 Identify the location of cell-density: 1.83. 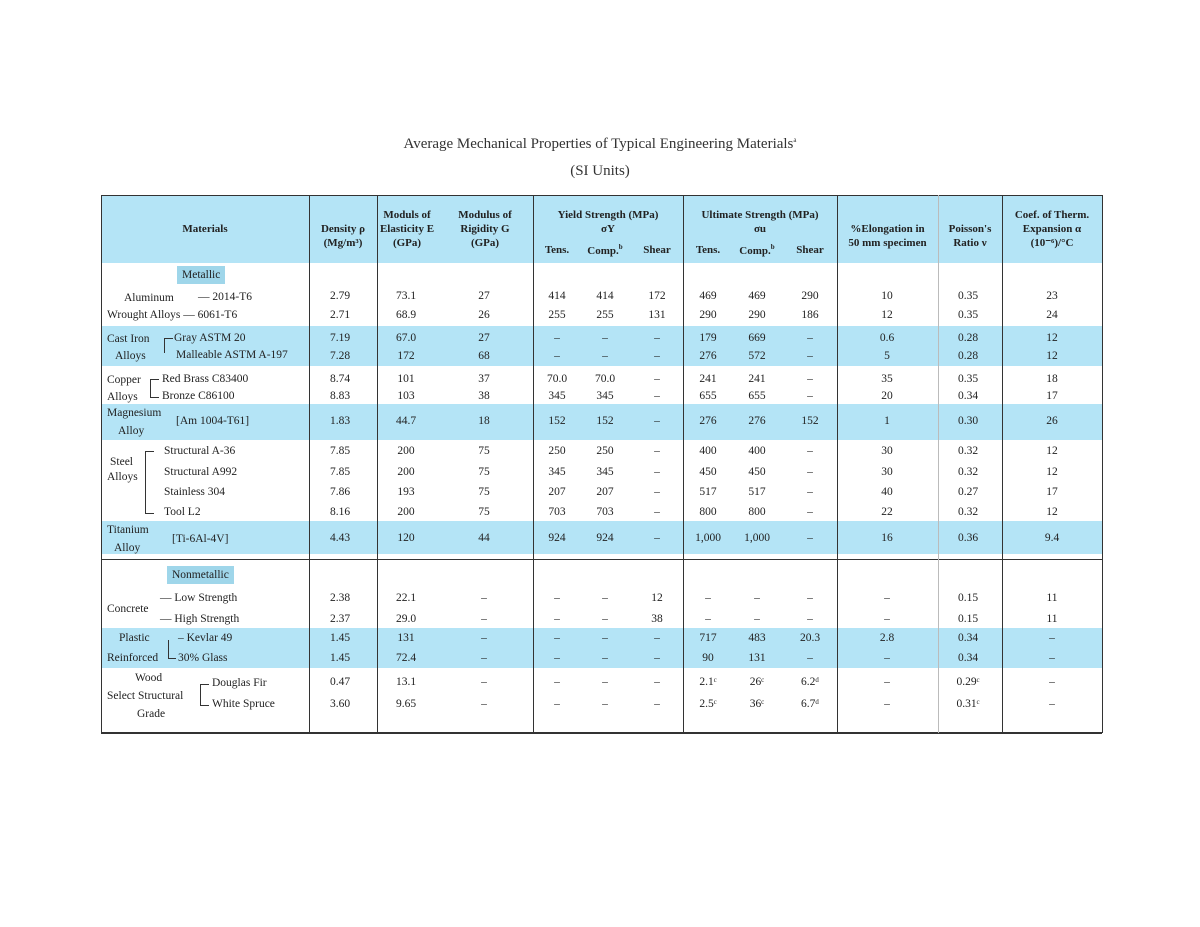
(340, 421).